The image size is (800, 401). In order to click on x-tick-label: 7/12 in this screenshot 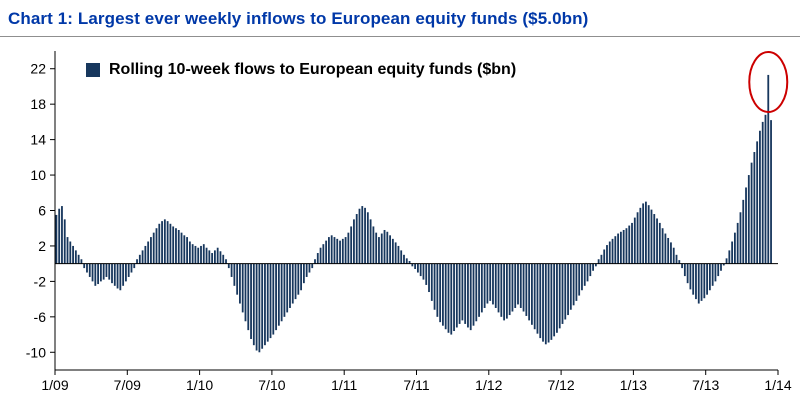, I will do `click(560, 385)`.